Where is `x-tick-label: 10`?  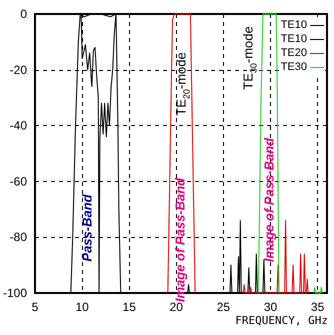 x-tick-label: 10 is located at coordinates (82, 307).